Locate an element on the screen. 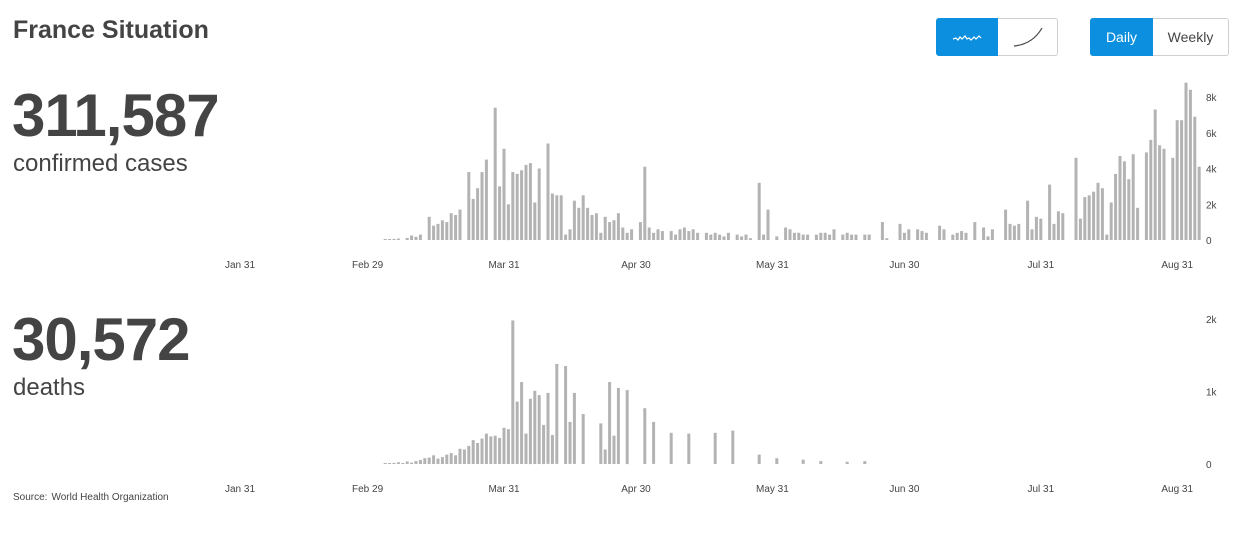  cases-x-tick-label: May 31 is located at coordinates (772, 265).